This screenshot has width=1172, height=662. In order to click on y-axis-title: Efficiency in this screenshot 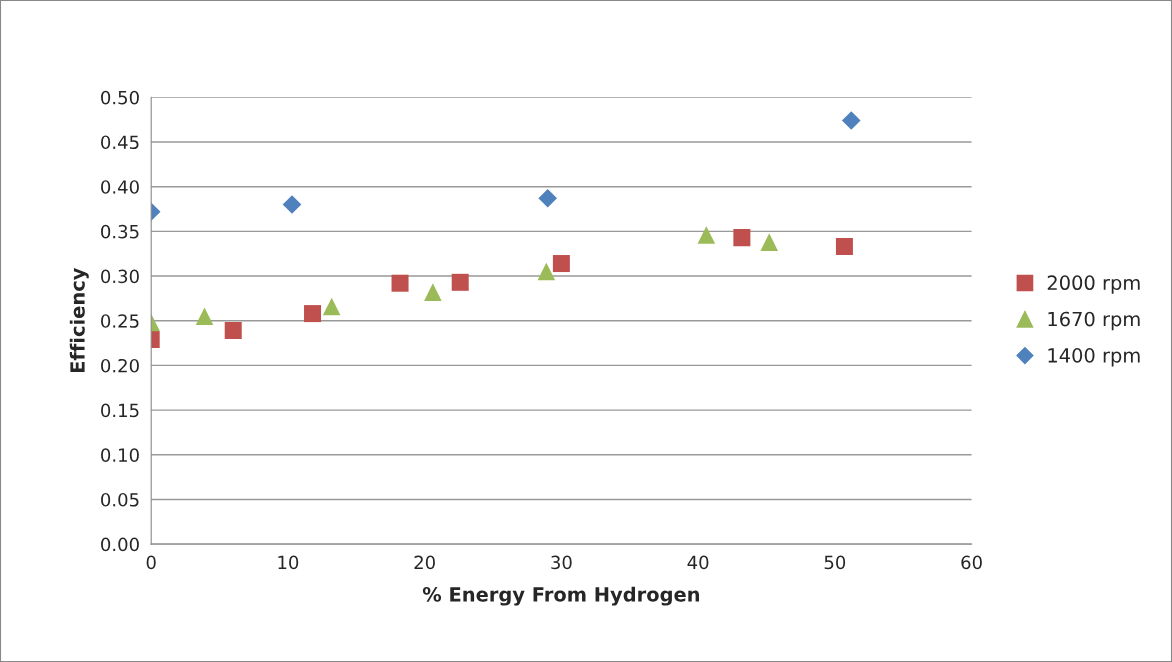, I will do `click(79, 320)`.